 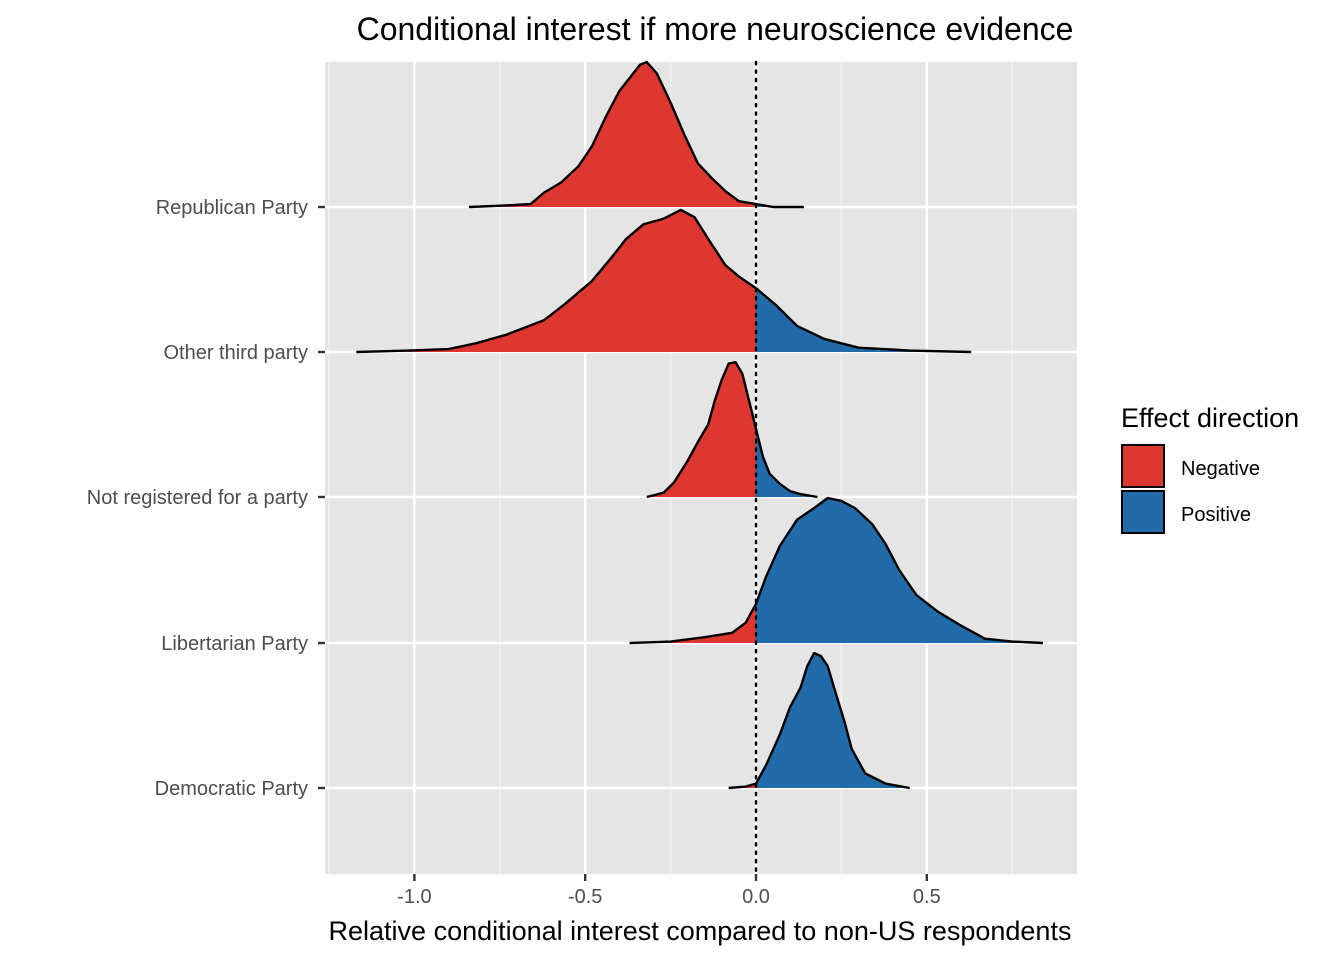 What do you see at coordinates (1210, 418) in the screenshot?
I see `legend-title: Effect direction` at bounding box center [1210, 418].